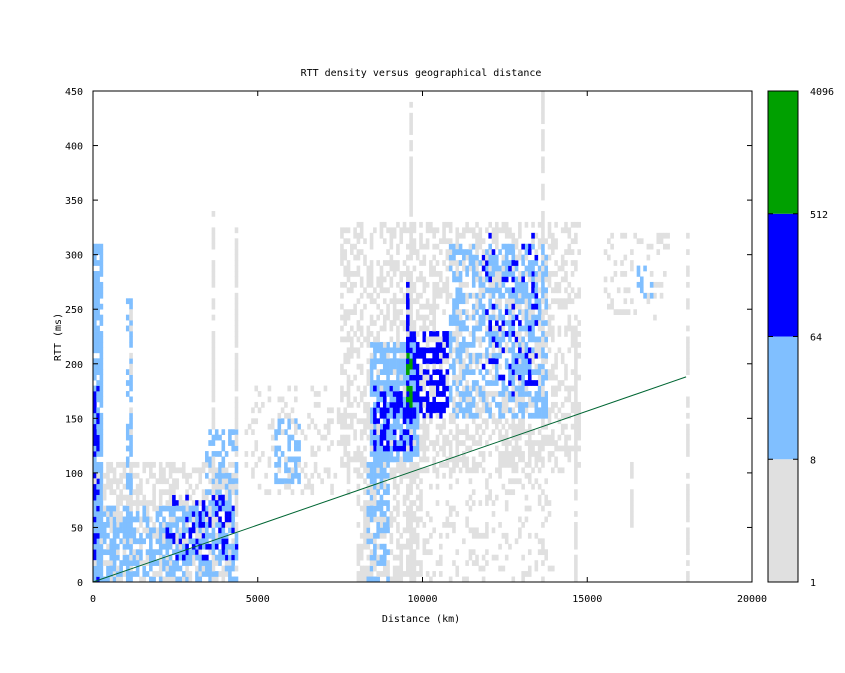 This screenshot has height=673, width=845. What do you see at coordinates (74, 474) in the screenshot?
I see `y-tick-label: 100` at bounding box center [74, 474].